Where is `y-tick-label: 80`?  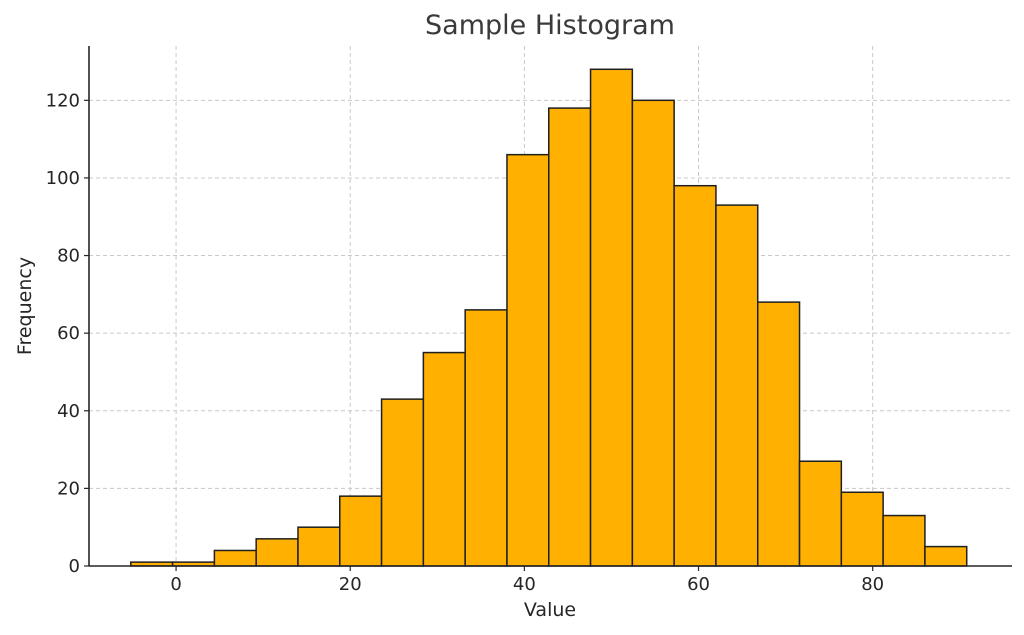
y-tick-label: 80 is located at coordinates (68, 256).